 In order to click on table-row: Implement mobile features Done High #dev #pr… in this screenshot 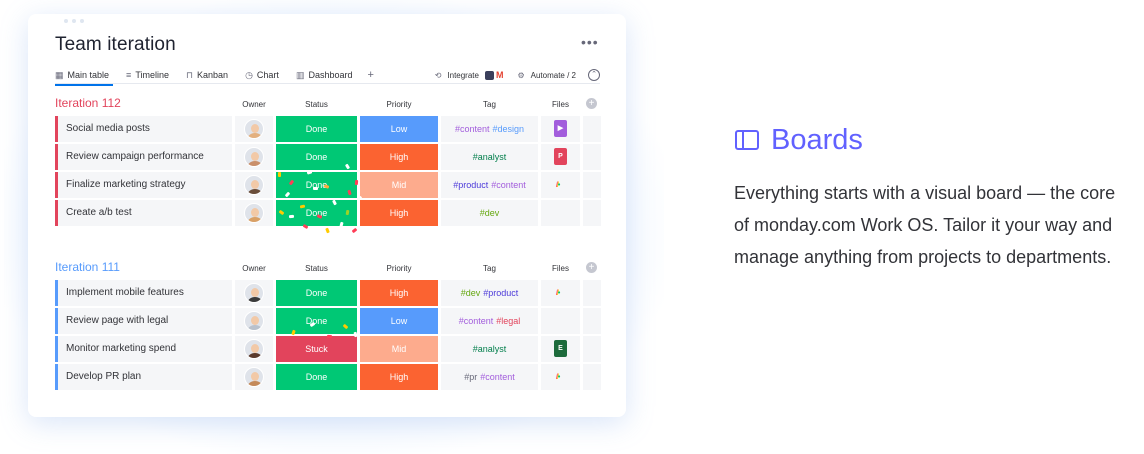, I will do `click(328, 294)`.